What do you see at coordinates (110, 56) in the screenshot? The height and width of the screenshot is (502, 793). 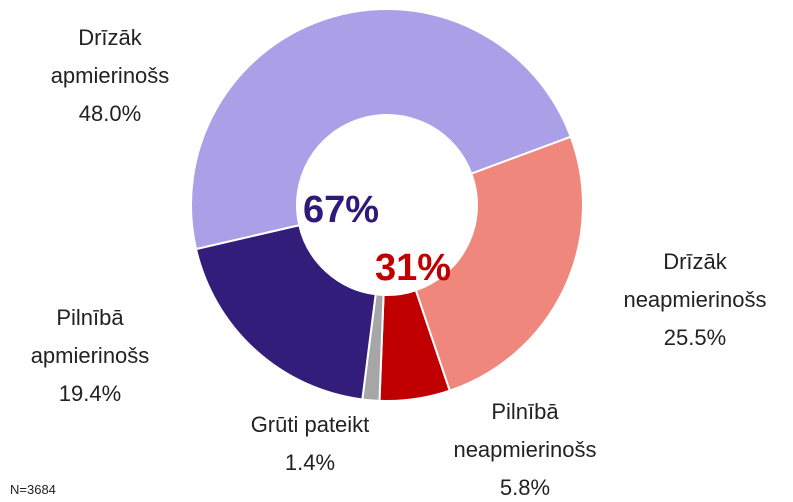 I see `category-label: Drīzāk apmierinošs` at bounding box center [110, 56].